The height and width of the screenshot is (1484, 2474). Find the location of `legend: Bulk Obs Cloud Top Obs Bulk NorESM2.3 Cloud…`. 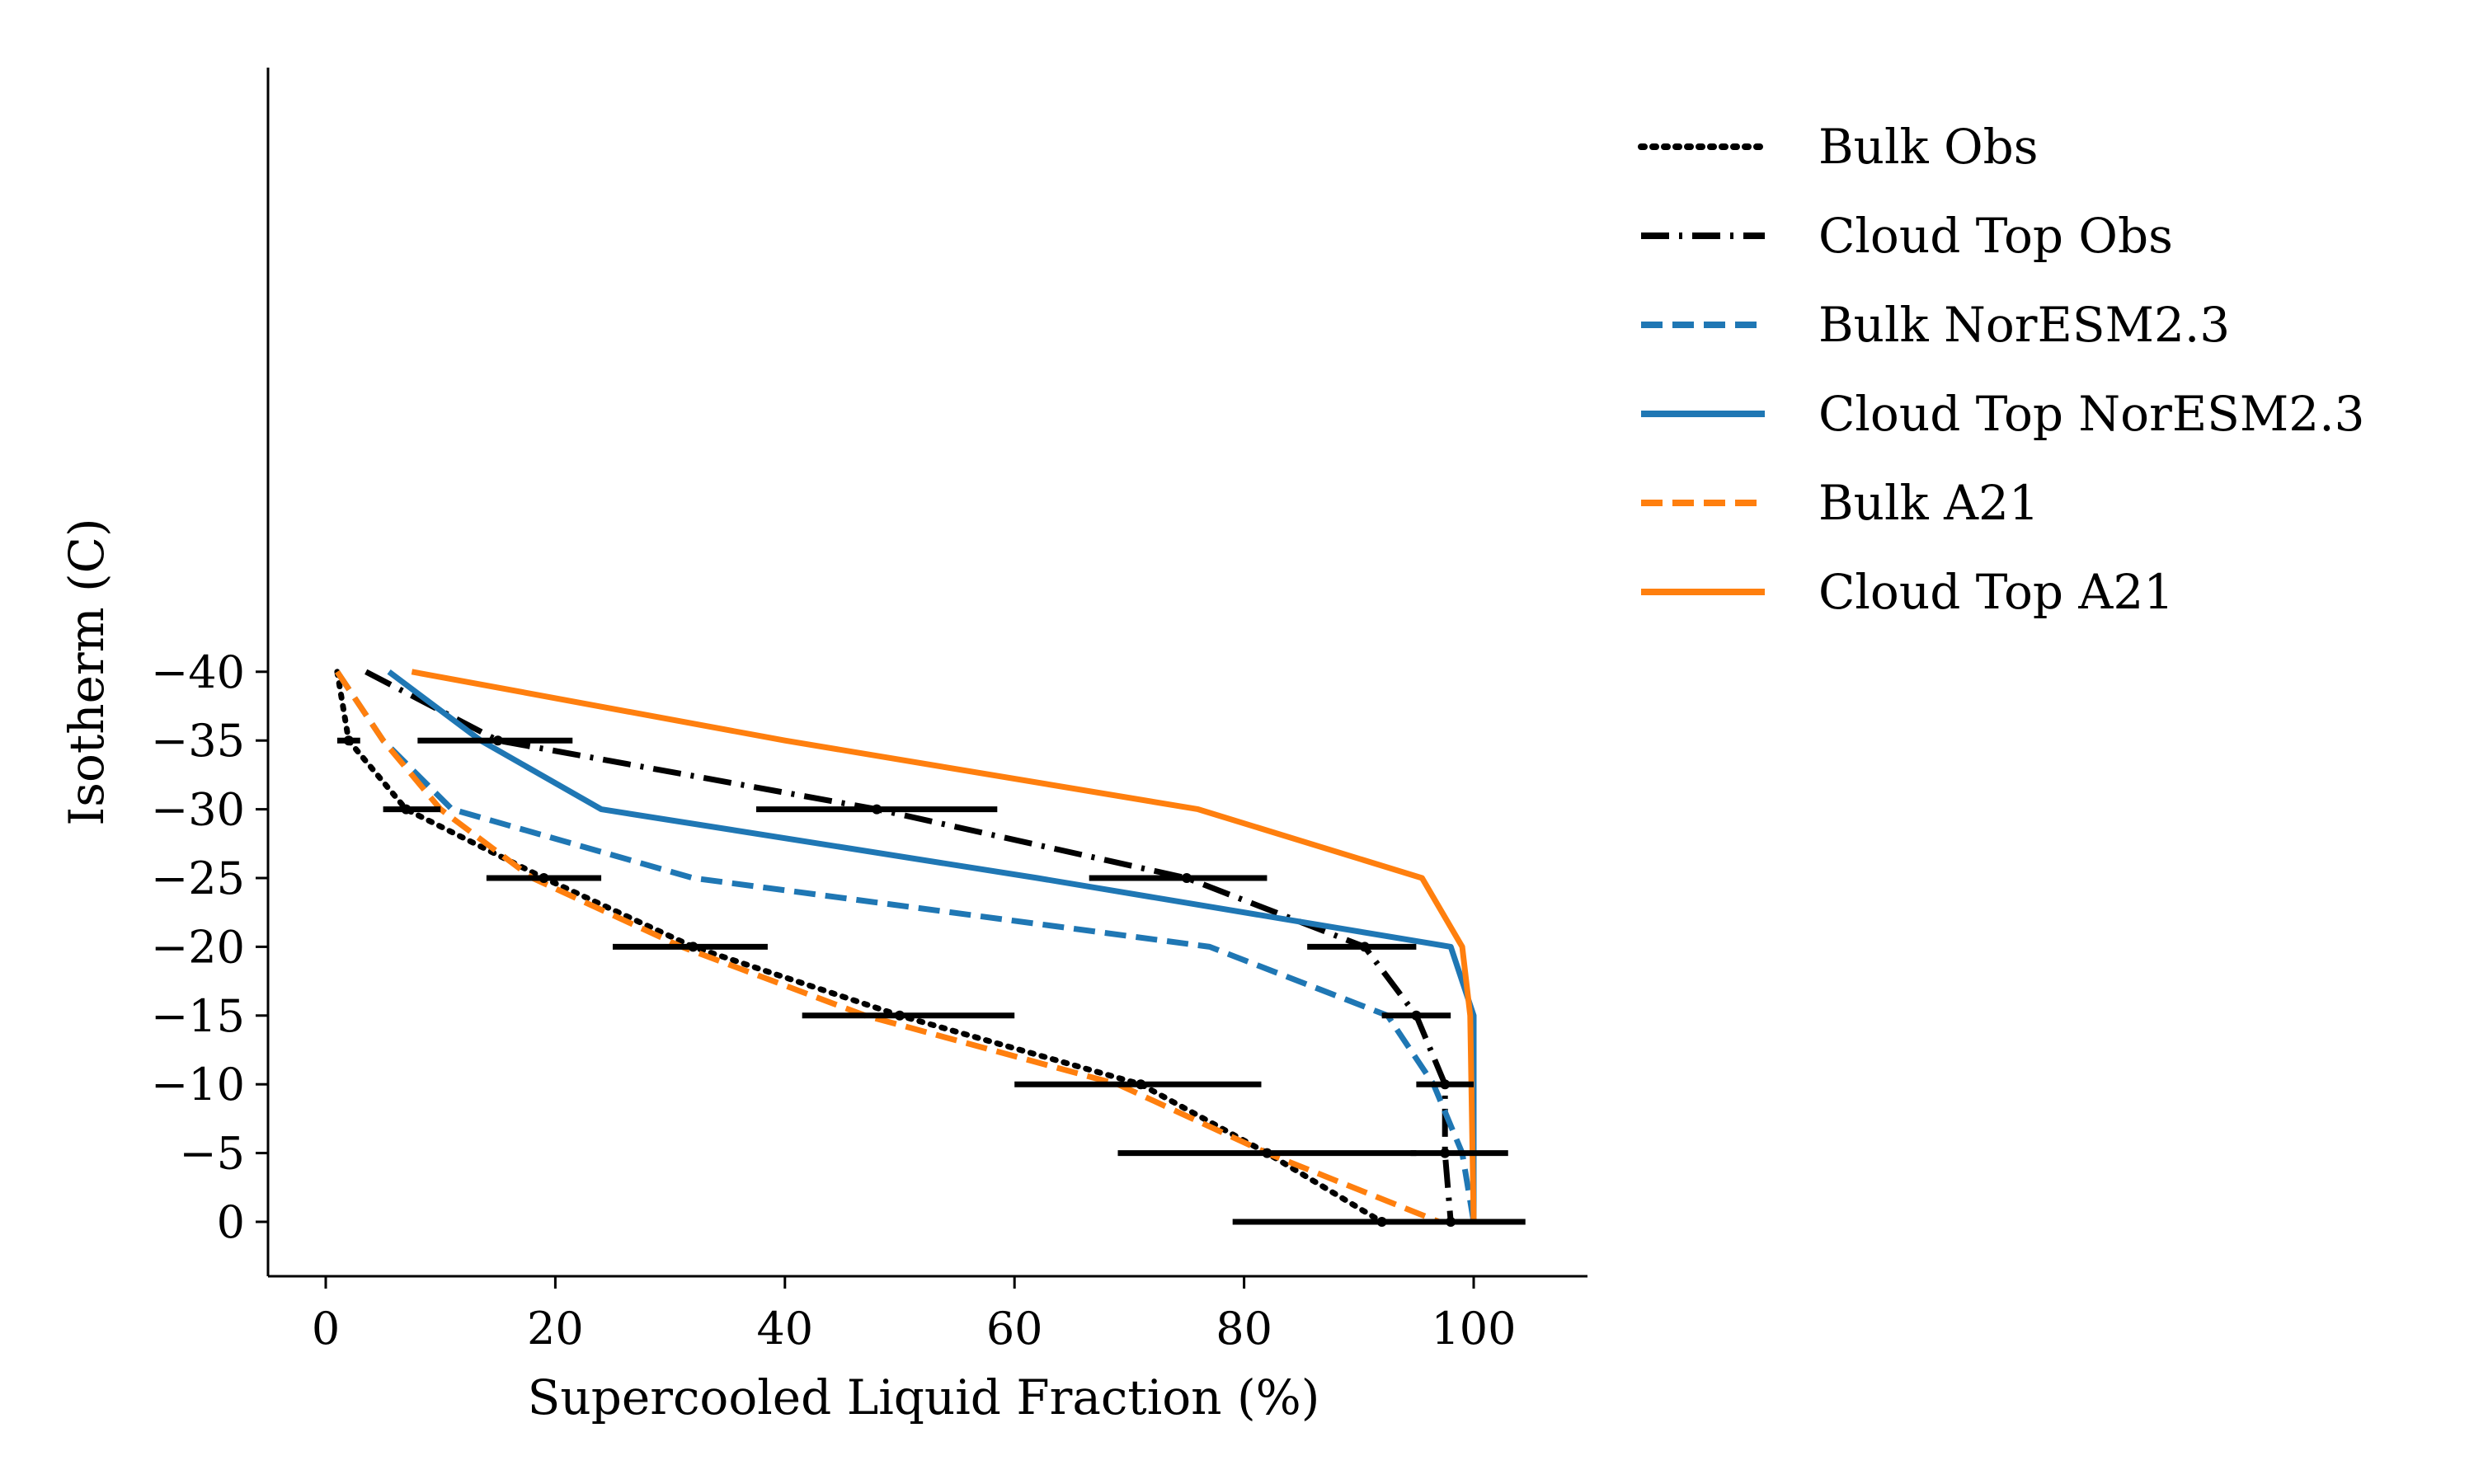

legend: Bulk Obs Cloud Top Obs Bulk NorESM2.3 Cloud… is located at coordinates (2001, 369).